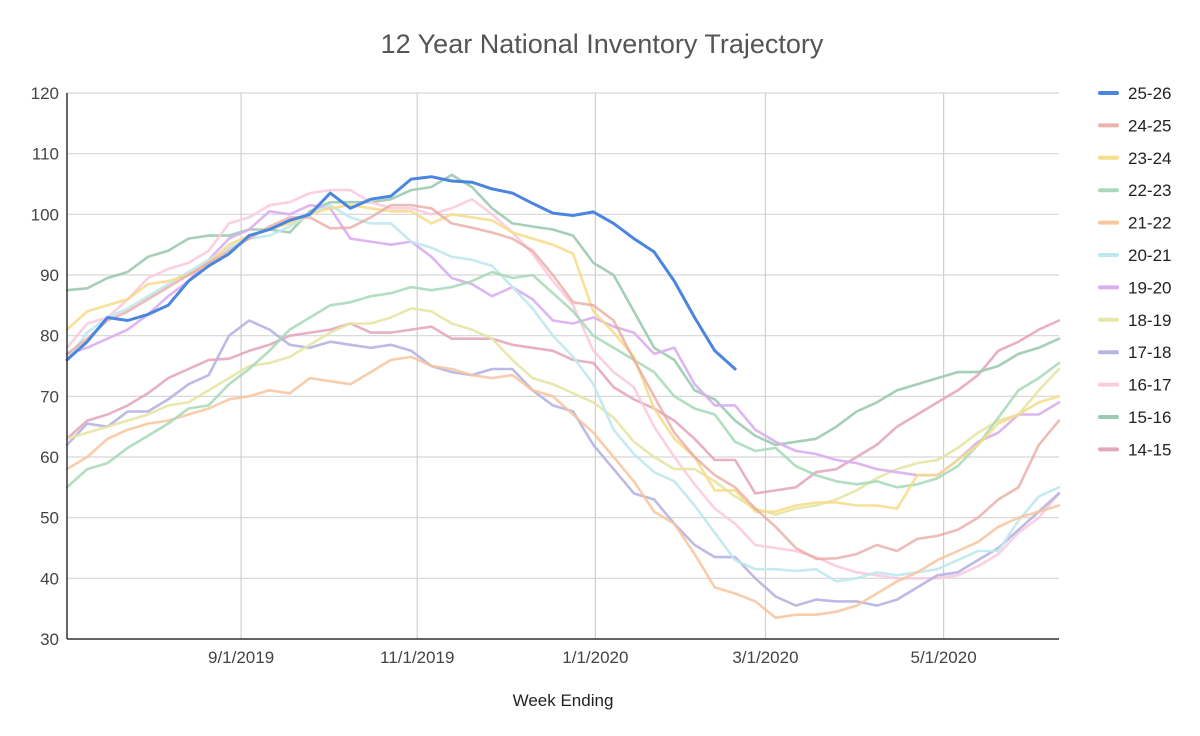  I want to click on legend-label-18-19: 18-19, so click(1149, 320).